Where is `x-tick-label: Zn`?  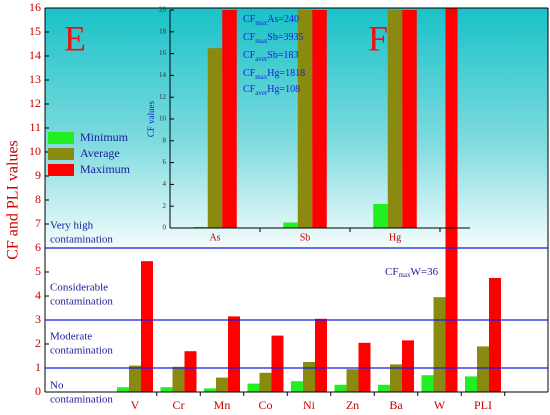 x-tick-label: Zn is located at coordinates (352, 405).